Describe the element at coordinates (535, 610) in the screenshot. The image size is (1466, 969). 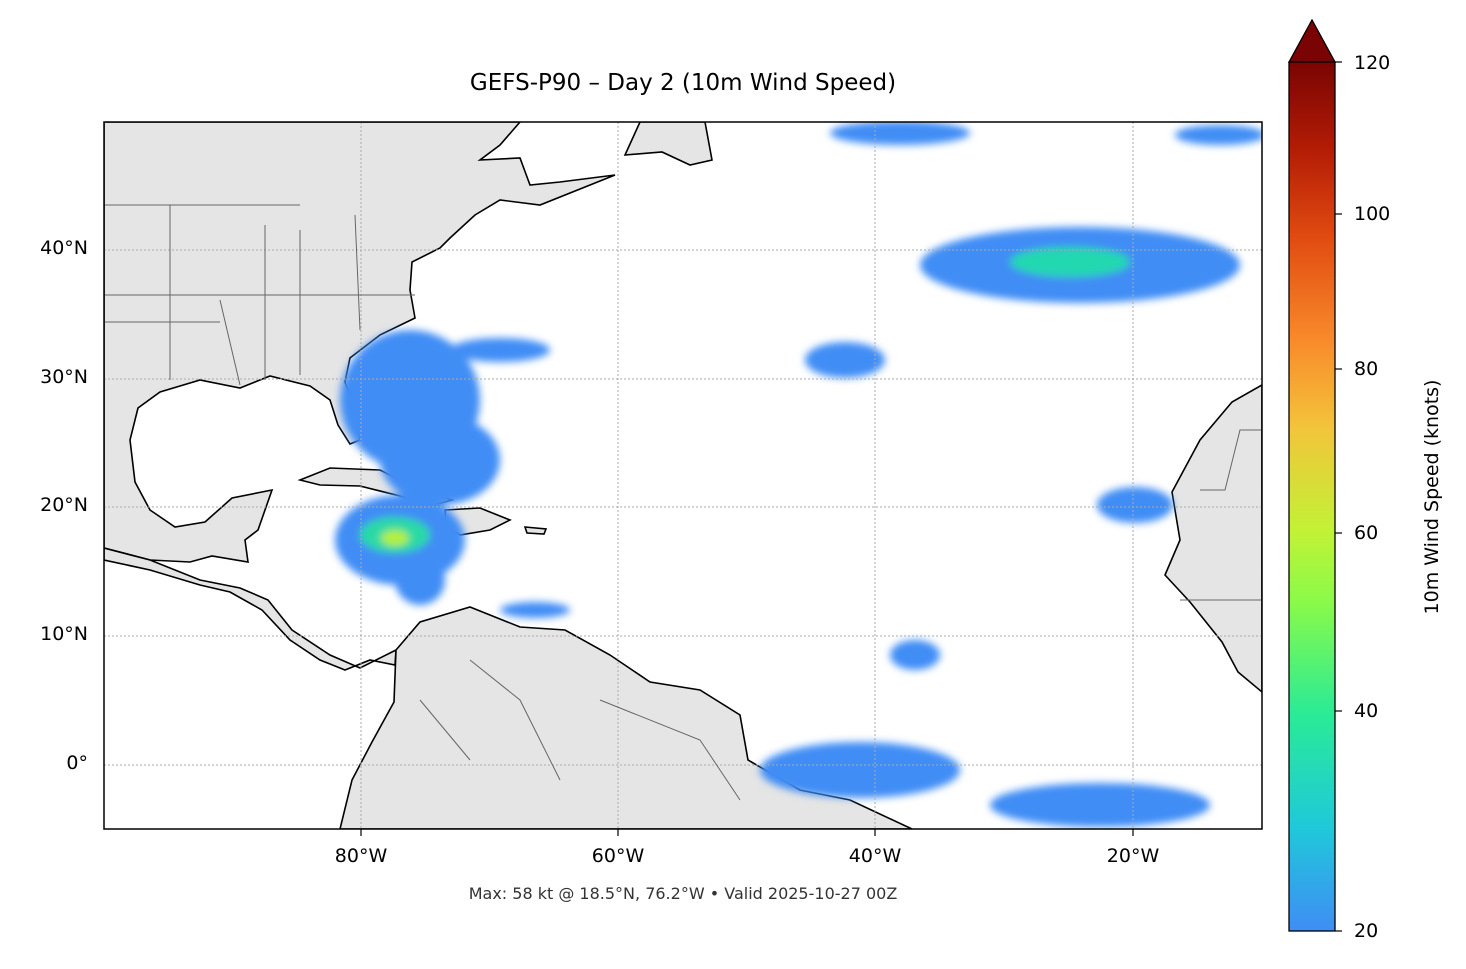
I see `wind-area-lesser-antilles` at that location.